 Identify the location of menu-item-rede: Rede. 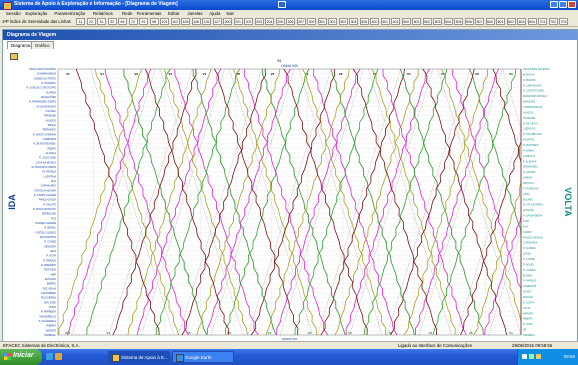
(127, 13).